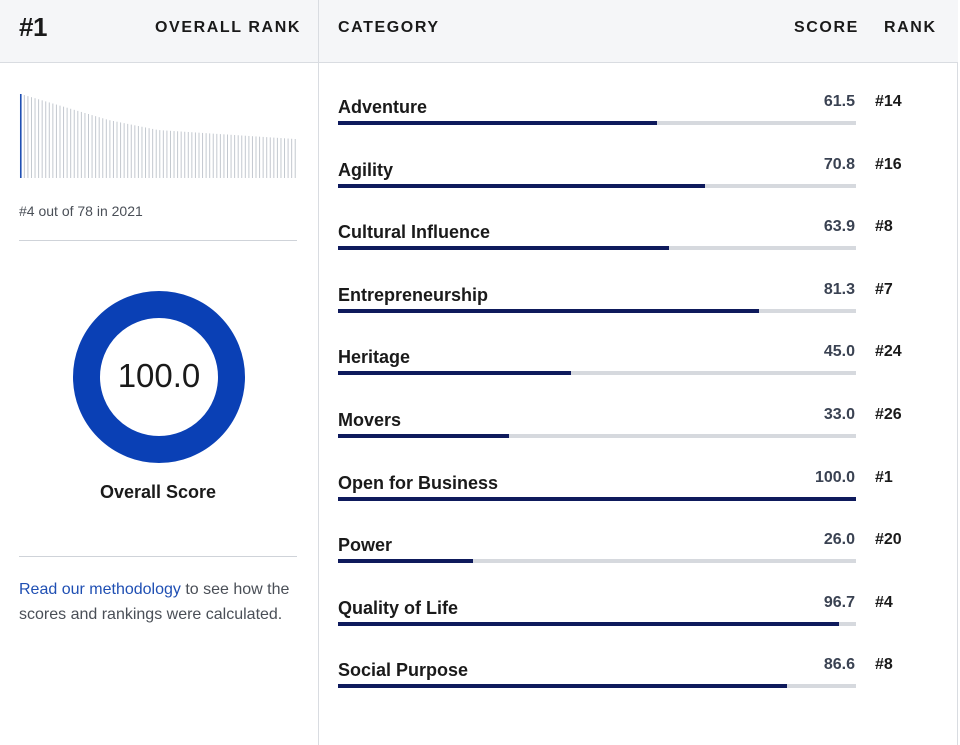 This screenshot has width=960, height=745. What do you see at coordinates (884, 477) in the screenshot?
I see `category-rank: #1` at bounding box center [884, 477].